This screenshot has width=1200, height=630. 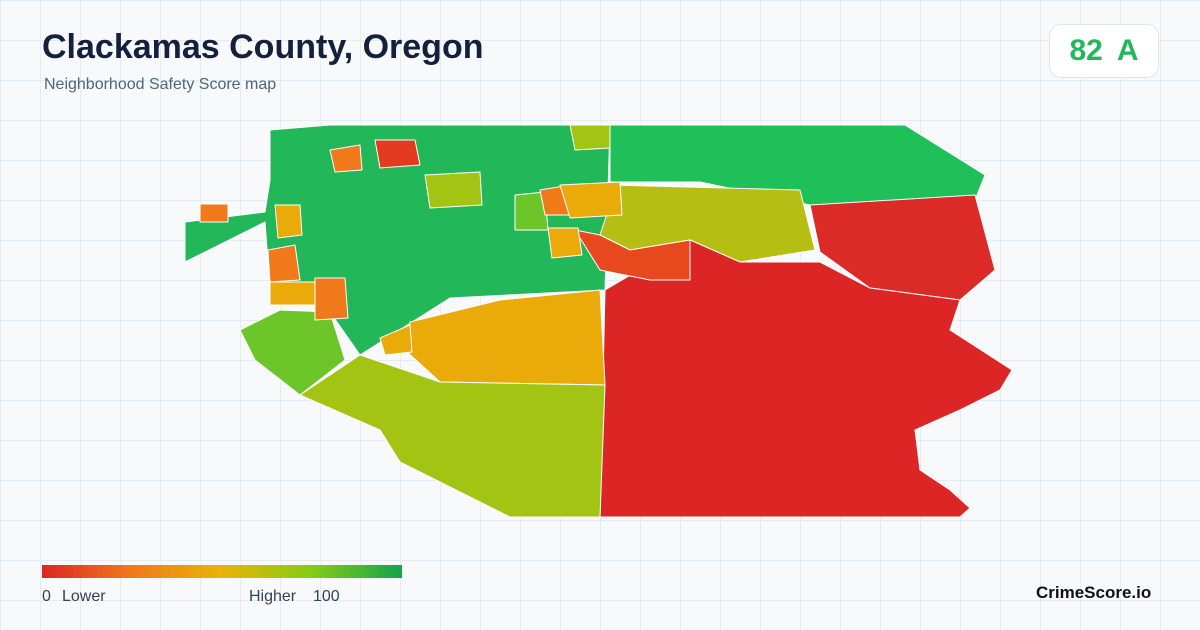 I want to click on legend-min-label: Lower, so click(x=84, y=596).